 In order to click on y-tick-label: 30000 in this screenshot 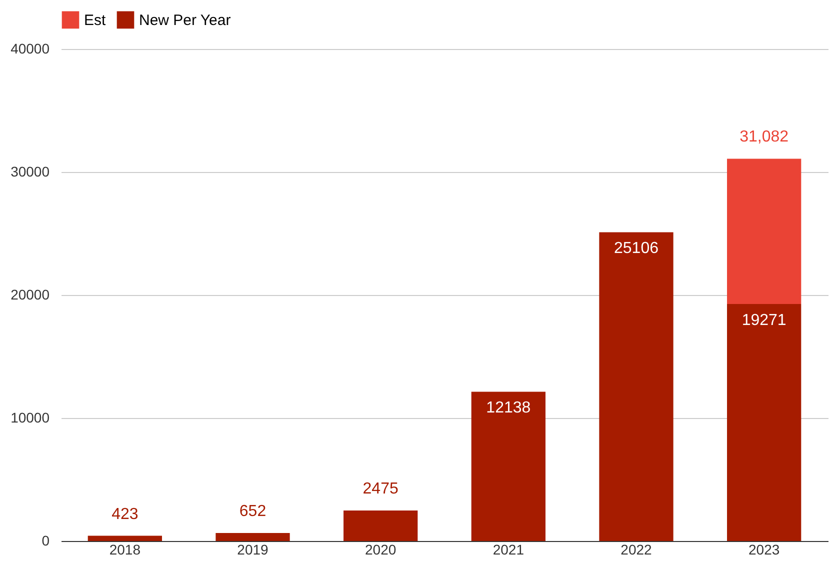, I will do `click(30, 172)`.